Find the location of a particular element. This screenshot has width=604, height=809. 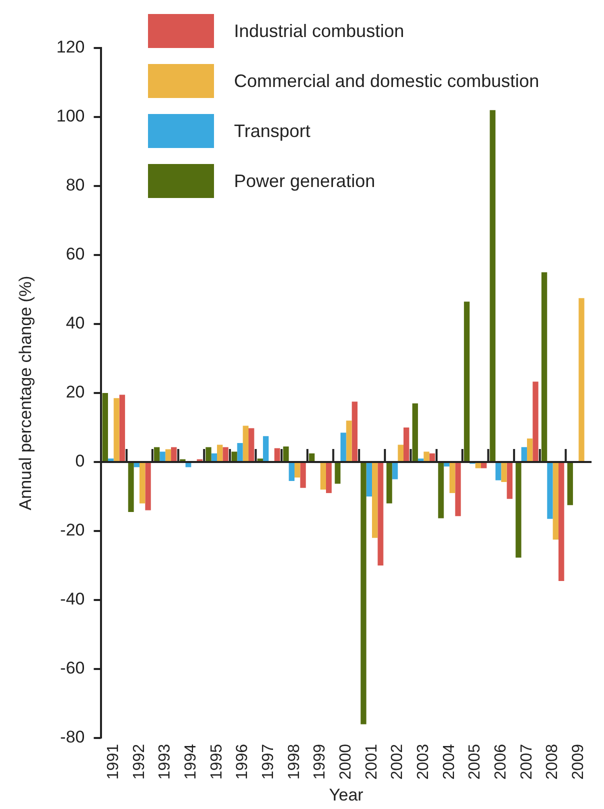

x-tick-label: 1998 is located at coordinates (294, 762).